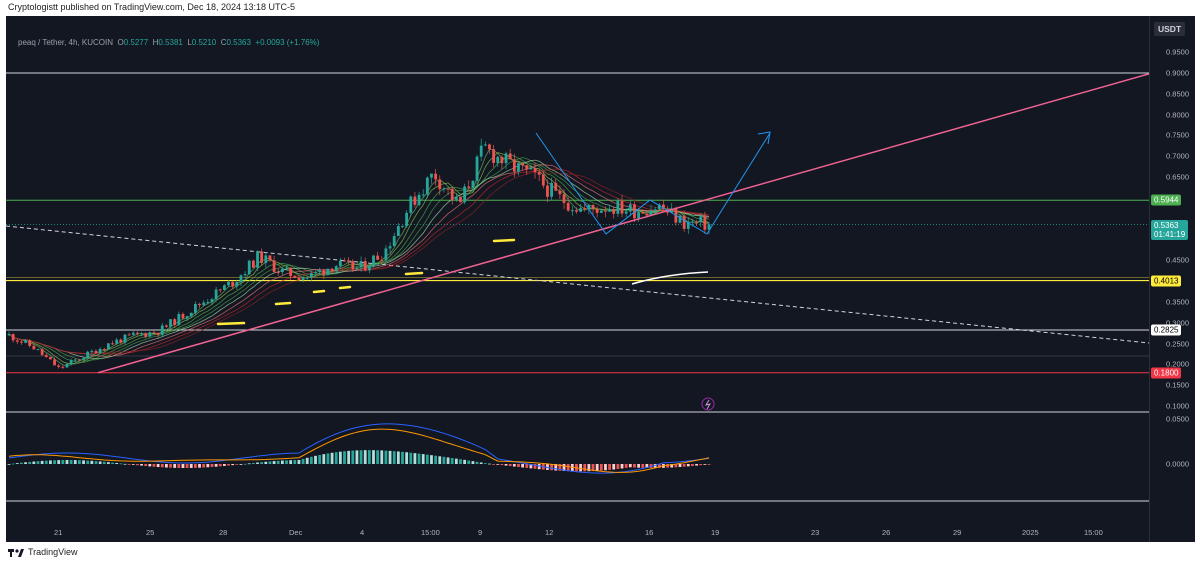 Image resolution: width=1200 pixels, height=565 pixels. What do you see at coordinates (287, 42) in the screenshot?
I see `change-value: +0.0093 (+1.76%)` at bounding box center [287, 42].